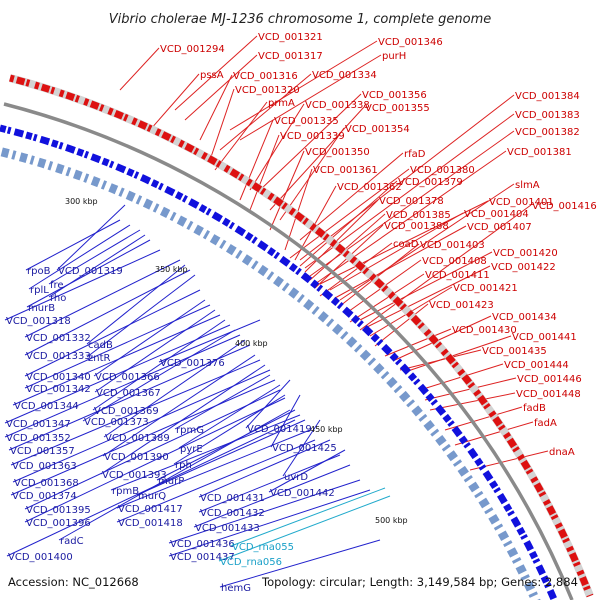 This screenshot has height=600, width=600. Describe the element at coordinates (514, 351) in the screenshot. I see `red-label: VCD_001435` at that location.